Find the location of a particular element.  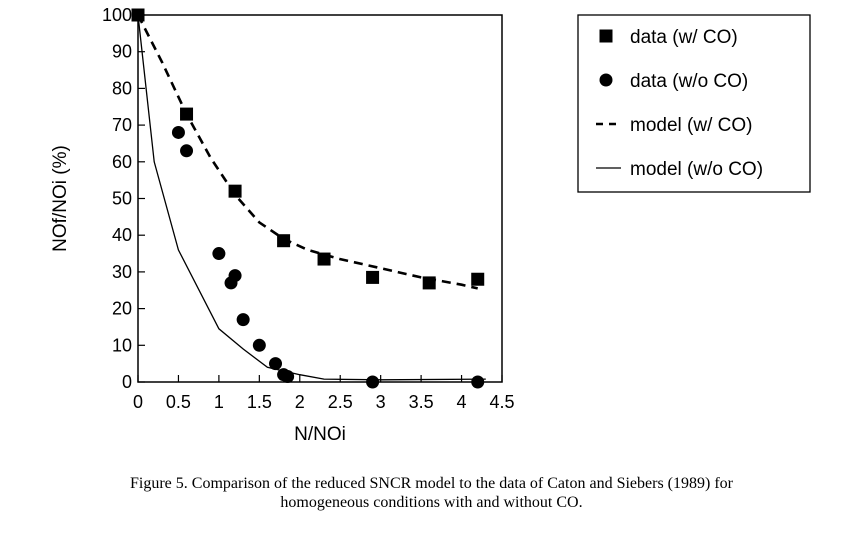

y-tick-label: 50 is located at coordinates (122, 199).